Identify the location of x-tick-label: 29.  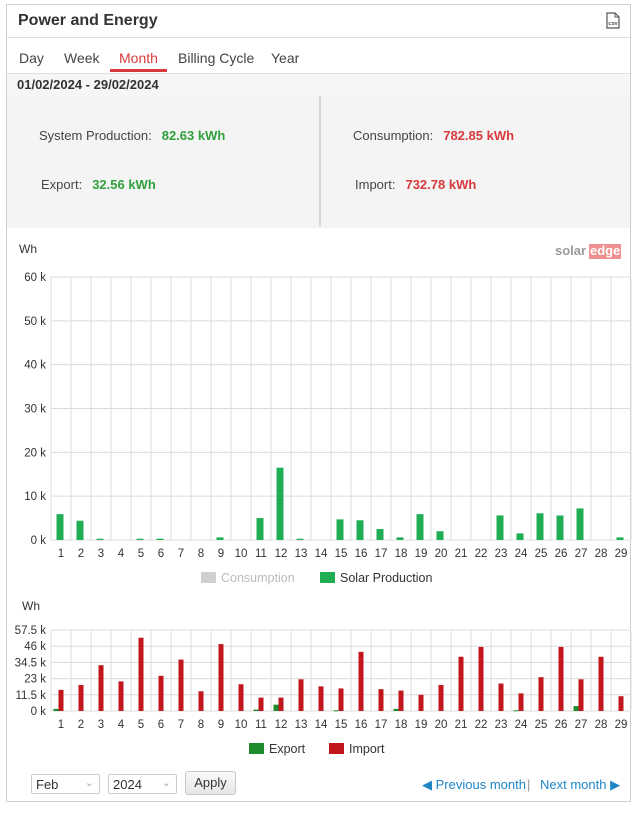
(621, 554).